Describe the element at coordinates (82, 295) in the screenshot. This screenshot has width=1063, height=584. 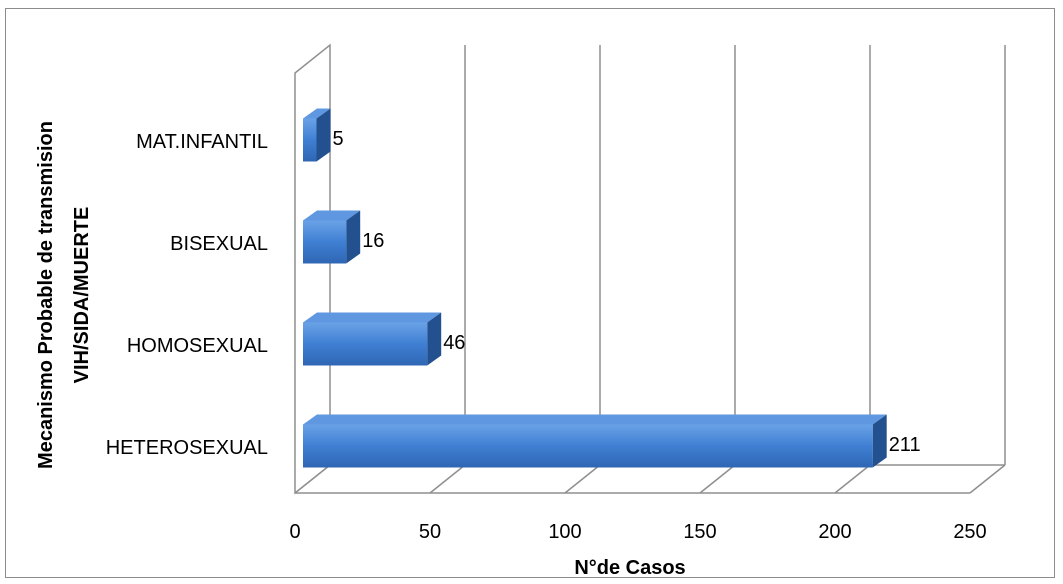
I see `y-axis-title-line: VIH/SIDA/MUERTE` at that location.